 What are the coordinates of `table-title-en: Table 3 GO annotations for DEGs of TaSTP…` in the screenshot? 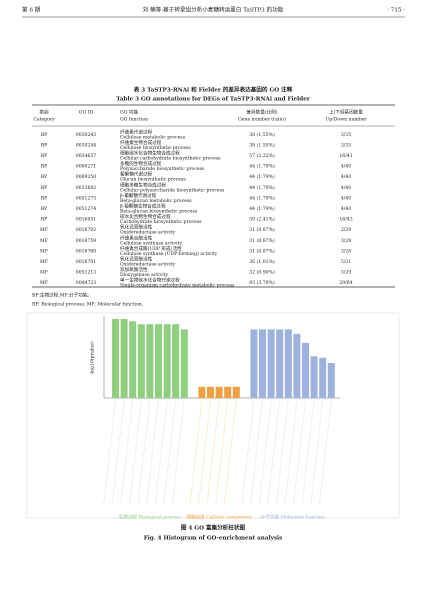 It's located at (212, 100).